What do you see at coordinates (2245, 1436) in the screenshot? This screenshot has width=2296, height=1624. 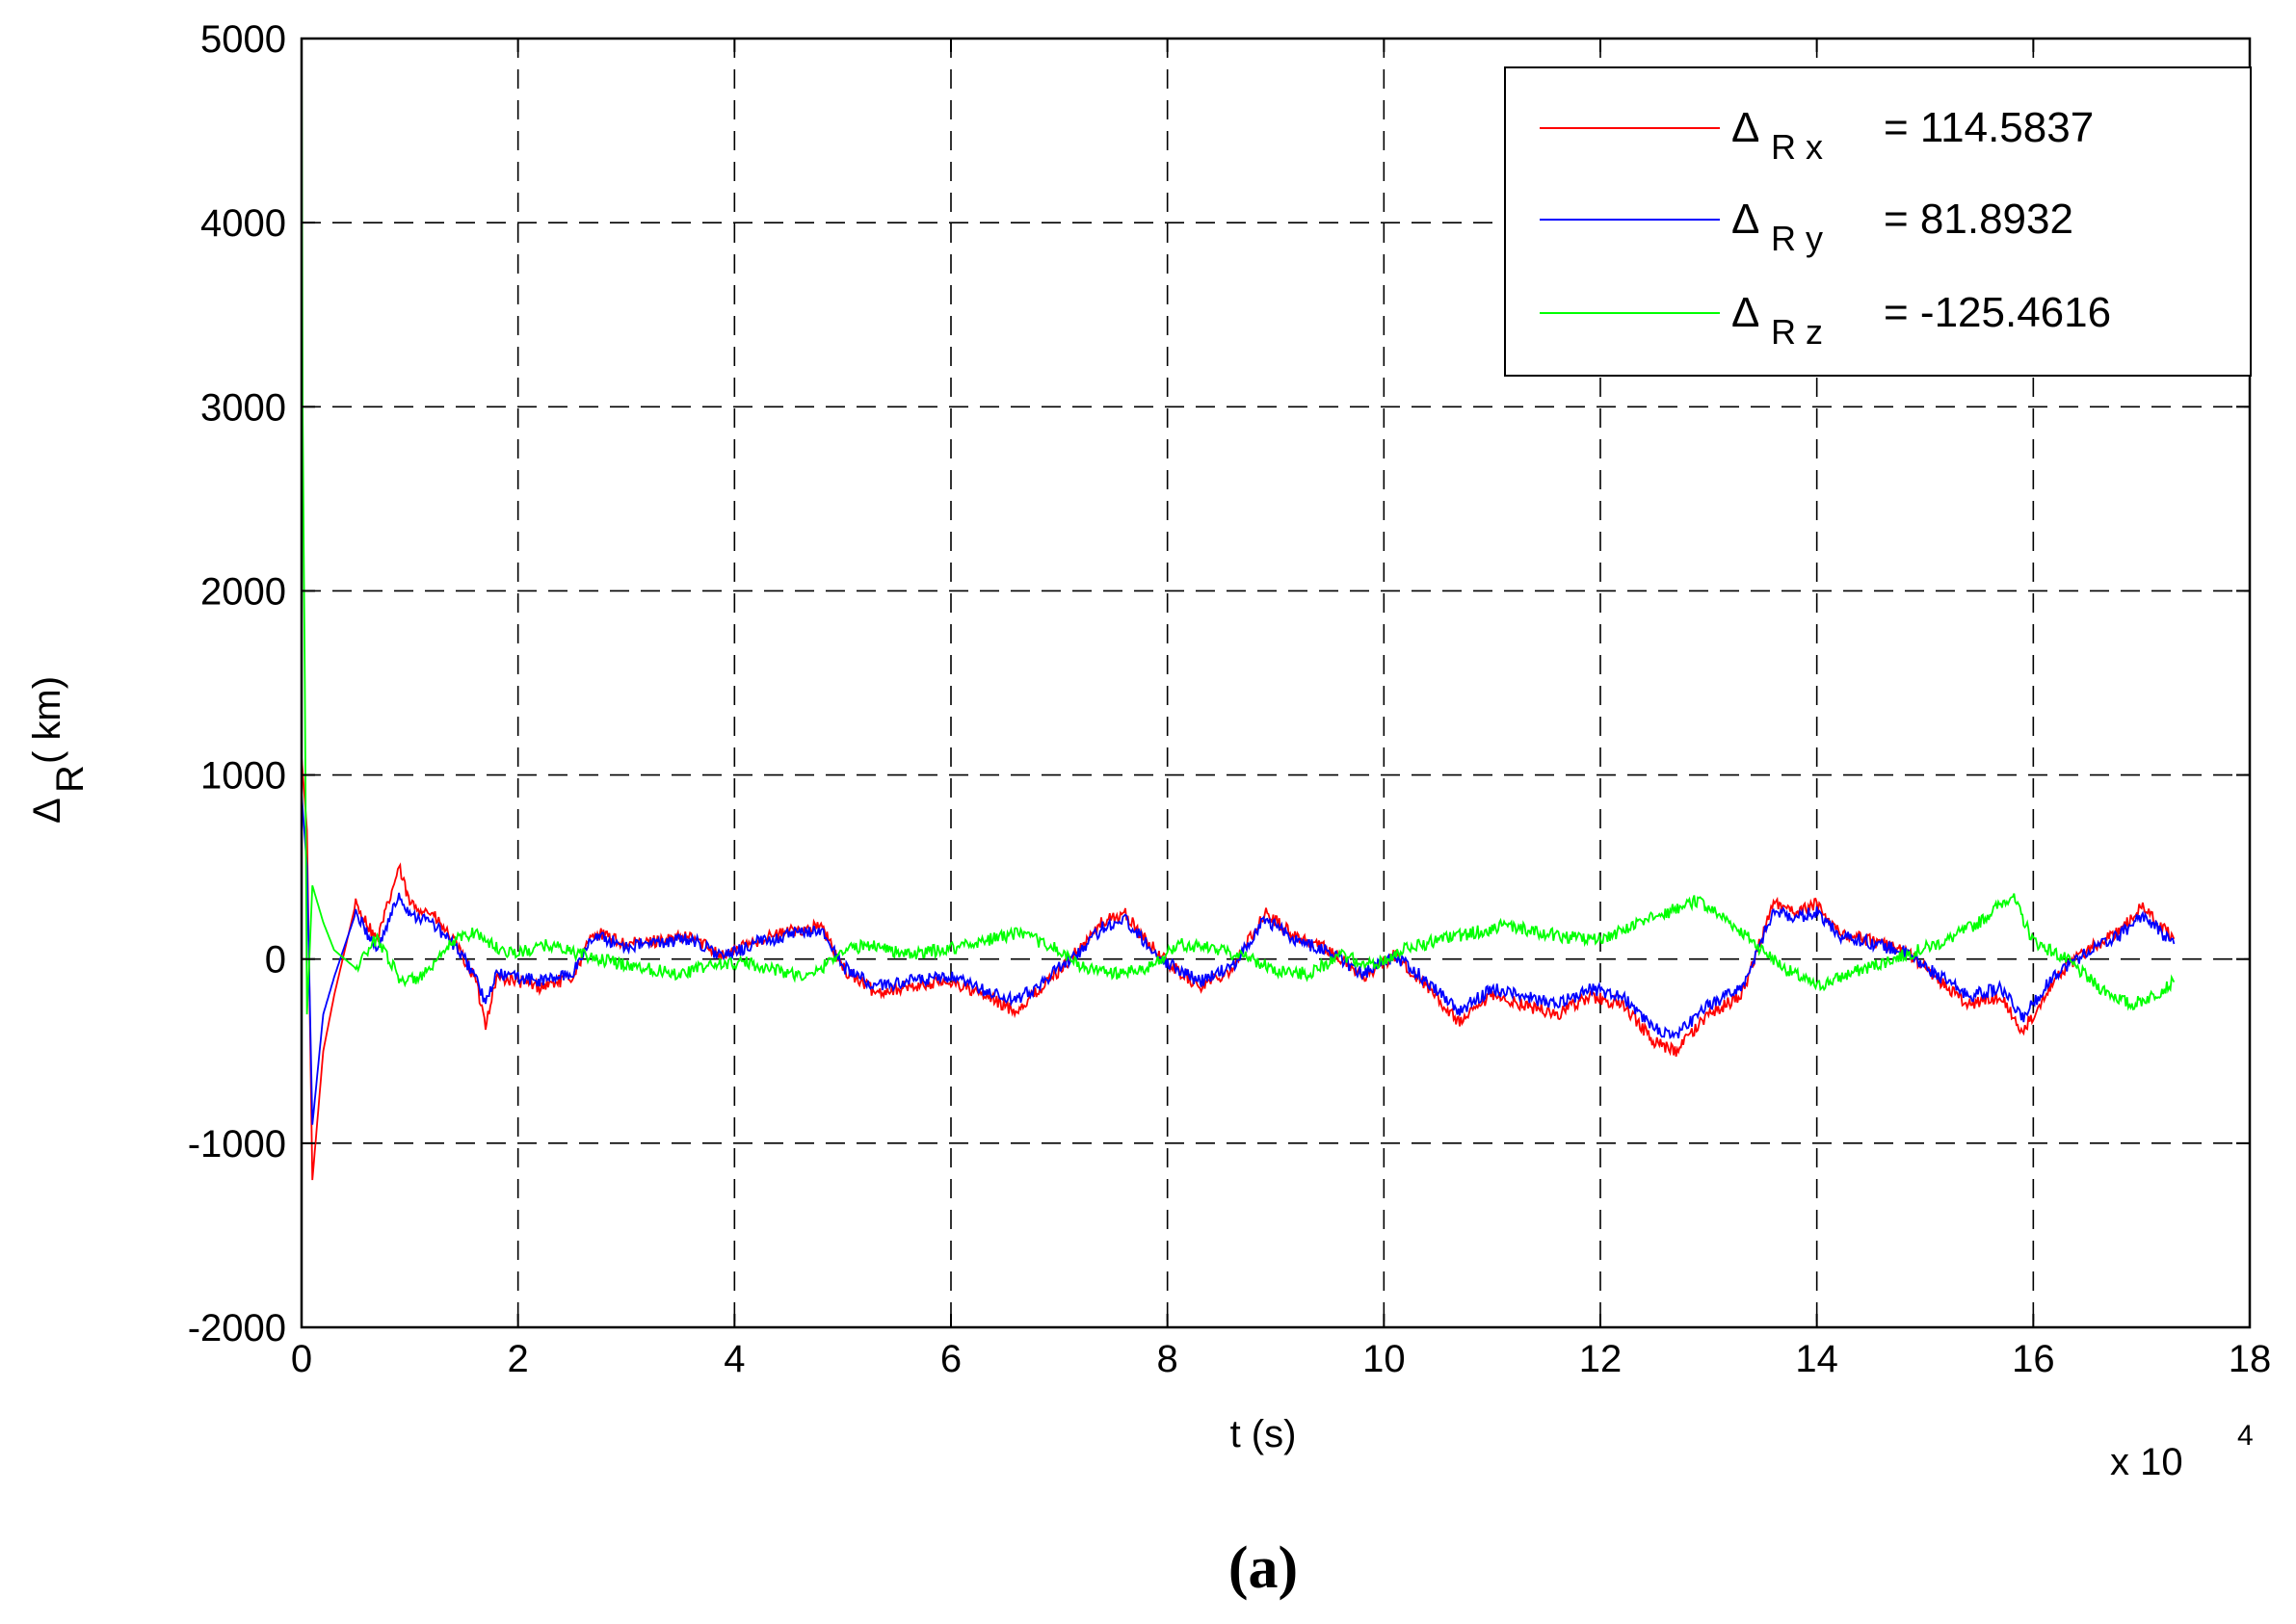 I see `svg-text: 4` at bounding box center [2245, 1436].